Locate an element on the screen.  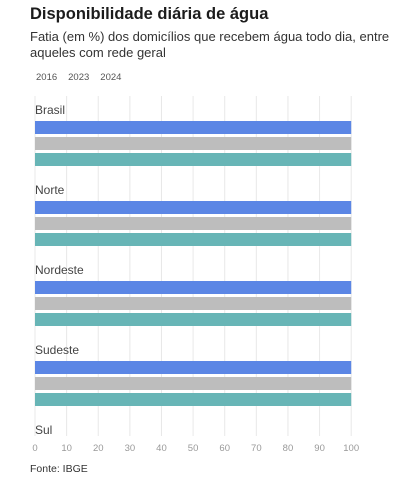
legend-item-2024: 2024 is located at coordinates (111, 77).